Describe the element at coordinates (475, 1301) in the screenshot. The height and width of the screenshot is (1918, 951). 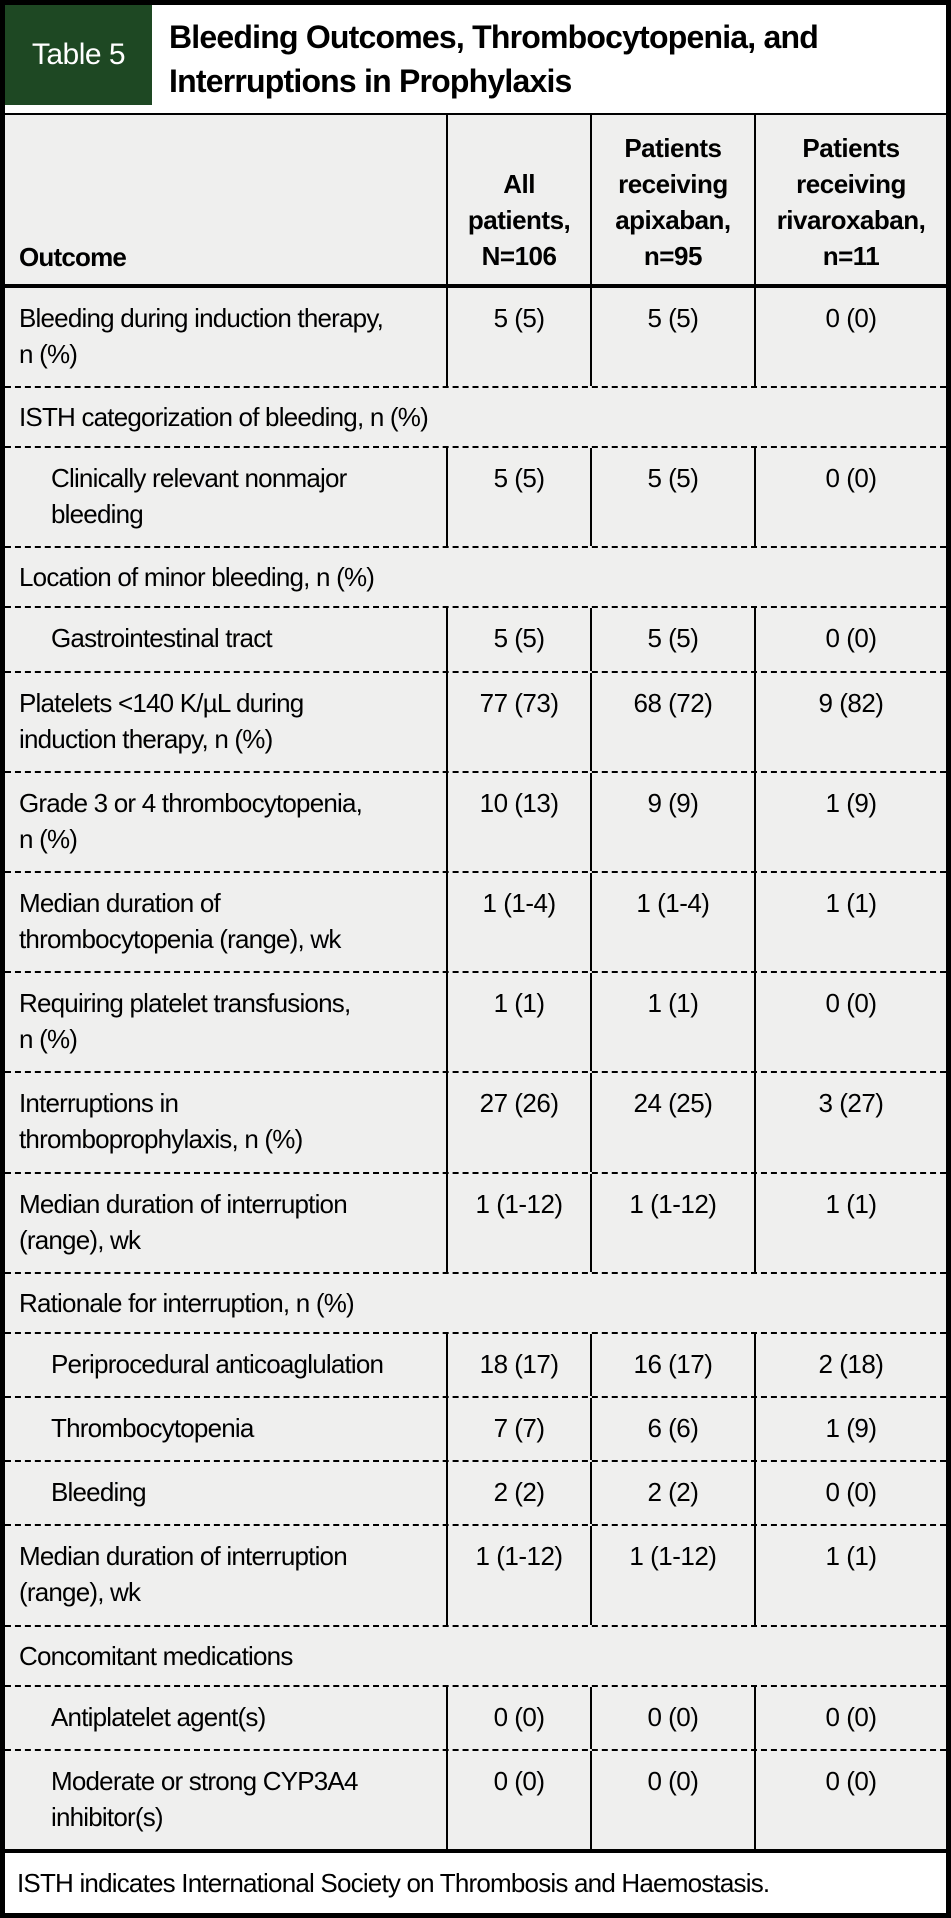
I see `section-header-row: Rationale for interruption, n (%)` at that location.